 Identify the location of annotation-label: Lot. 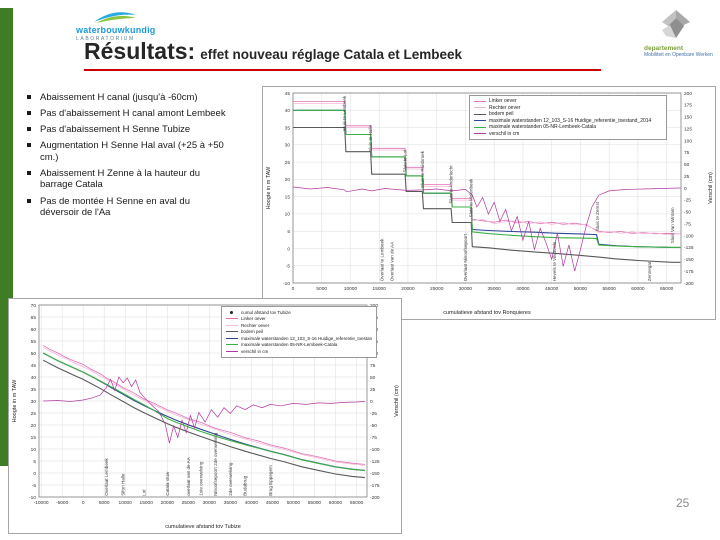
(144, 492).